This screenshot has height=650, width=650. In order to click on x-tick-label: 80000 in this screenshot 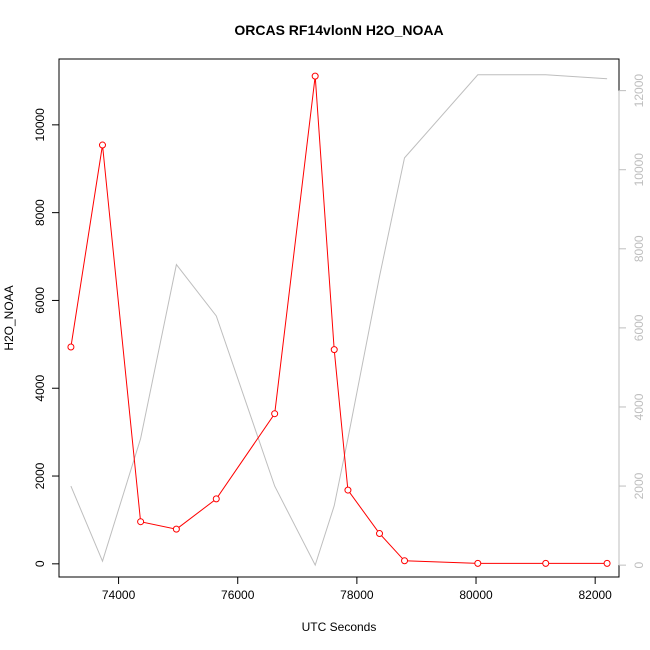, I will do `click(476, 595)`.